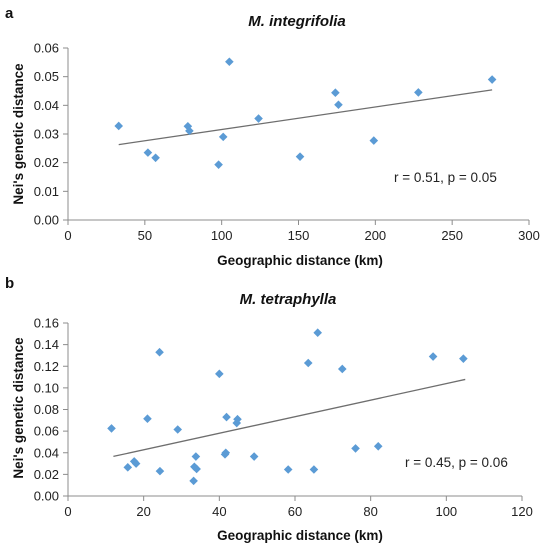  I want to click on panel-b-y-tick-label: 0.04, so click(46, 452).